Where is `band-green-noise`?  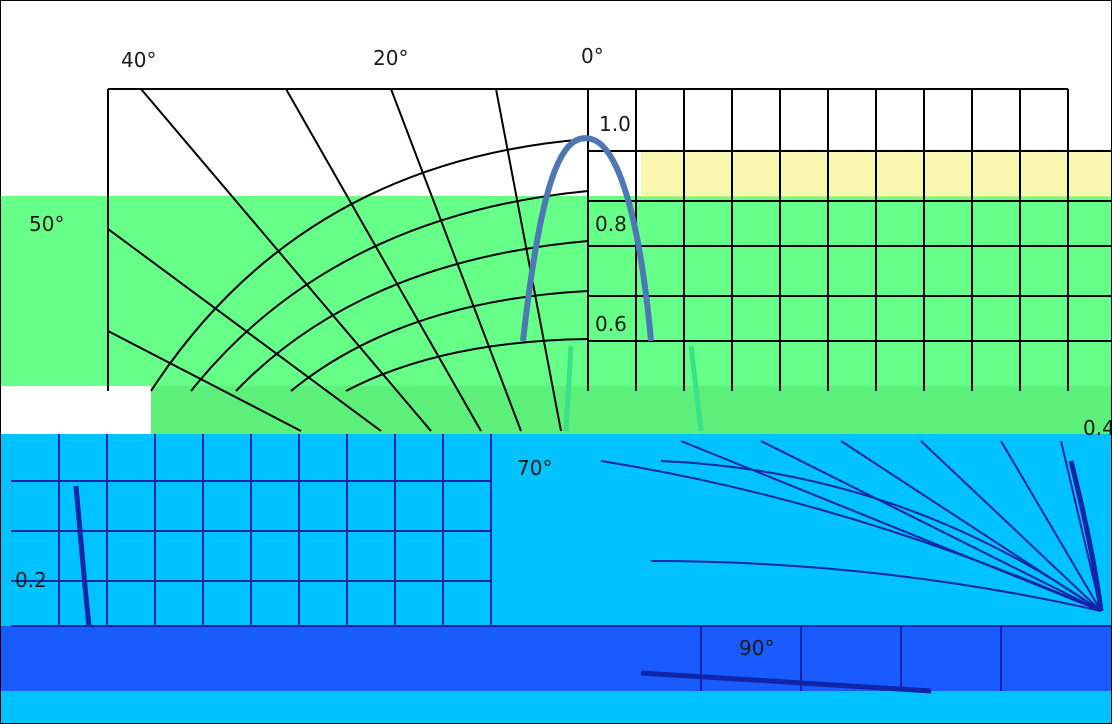 band-green-noise is located at coordinates (631, 410).